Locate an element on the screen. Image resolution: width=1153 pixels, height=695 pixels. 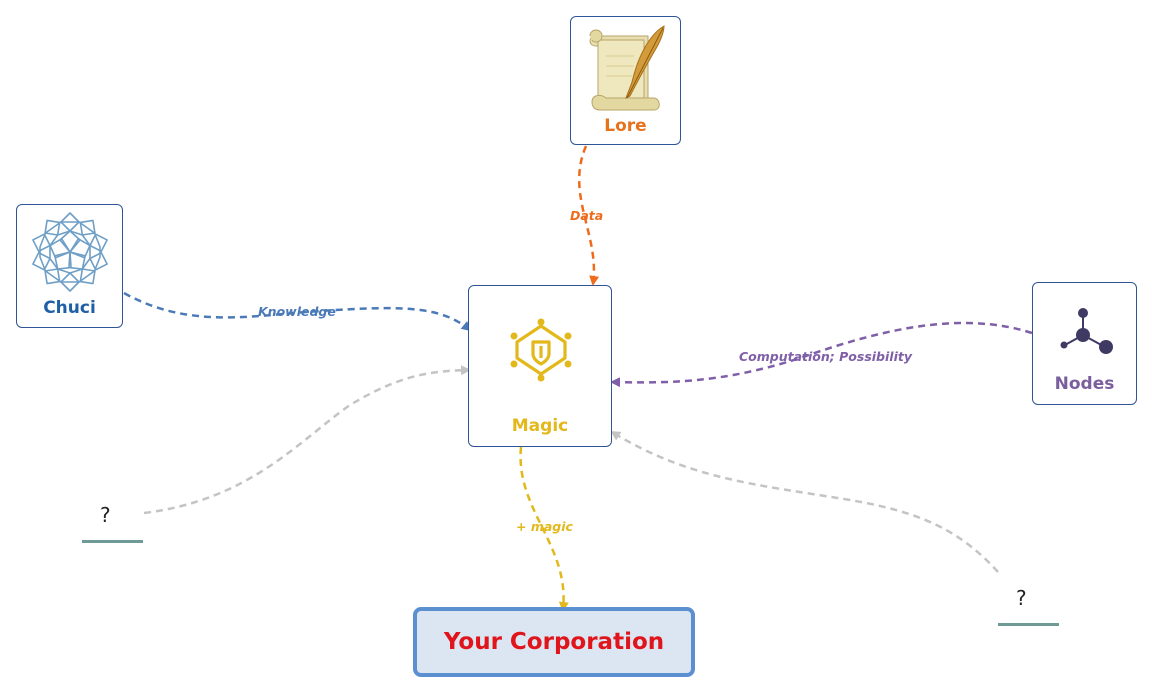
node-corporation: Your Corporation is located at coordinates (554, 642).